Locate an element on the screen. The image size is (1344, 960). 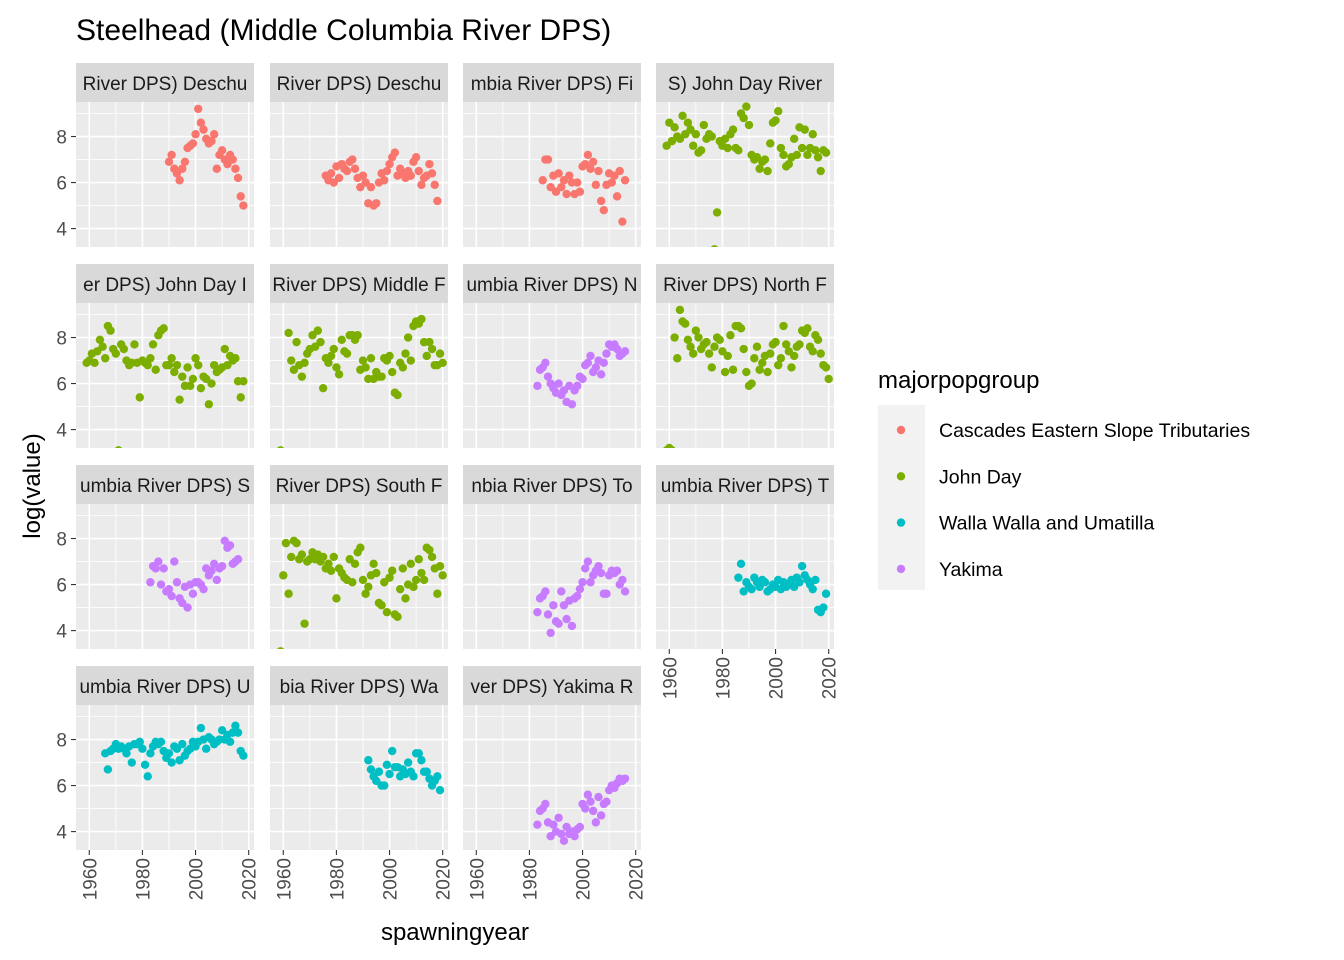
x-tick-label: 2000 is located at coordinates (777, 678).